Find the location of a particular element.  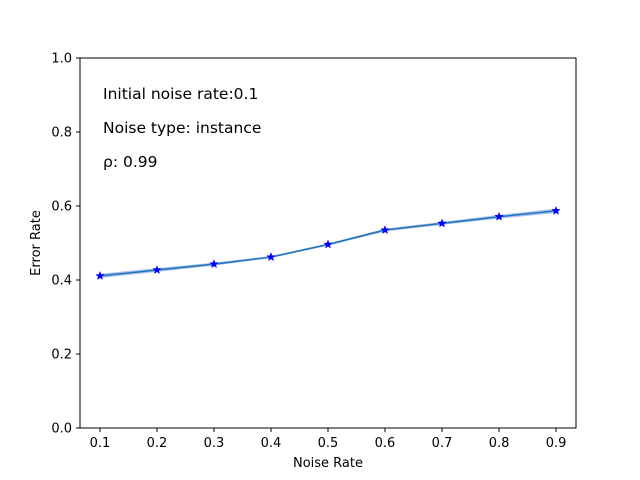

x-tick-label: 0.8 is located at coordinates (499, 443).